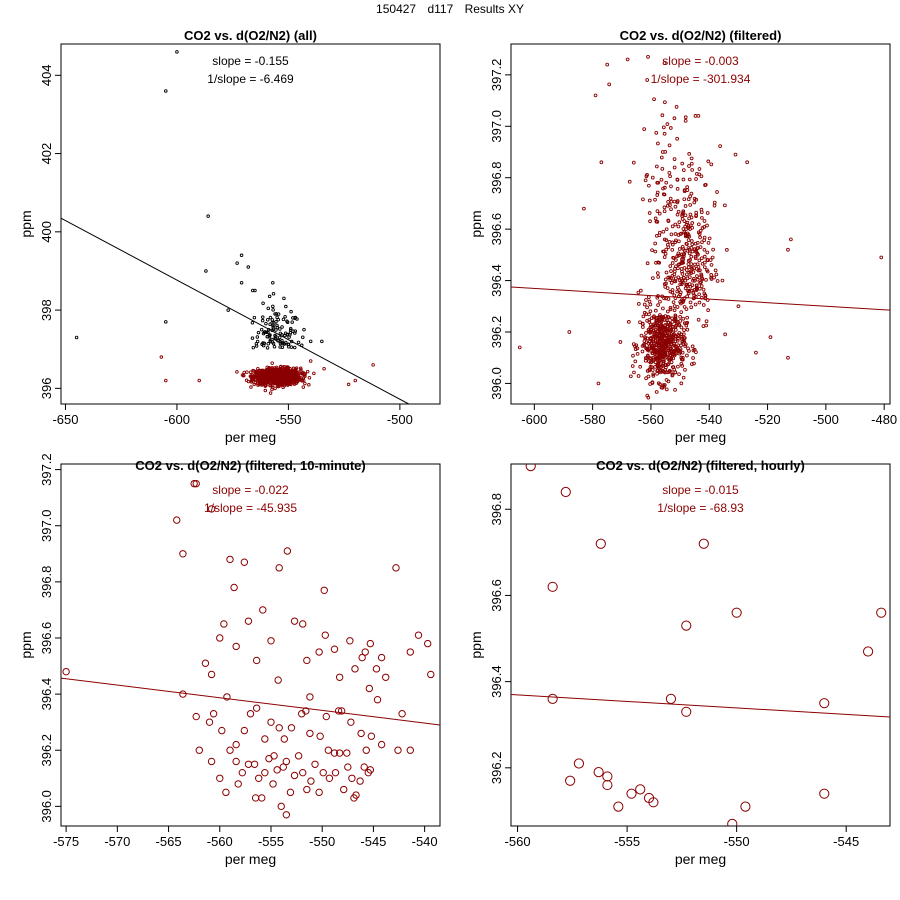 The image size is (900, 900). Describe the element at coordinates (46, 582) in the screenshot. I see `y-tick-label: 396.8` at that location.